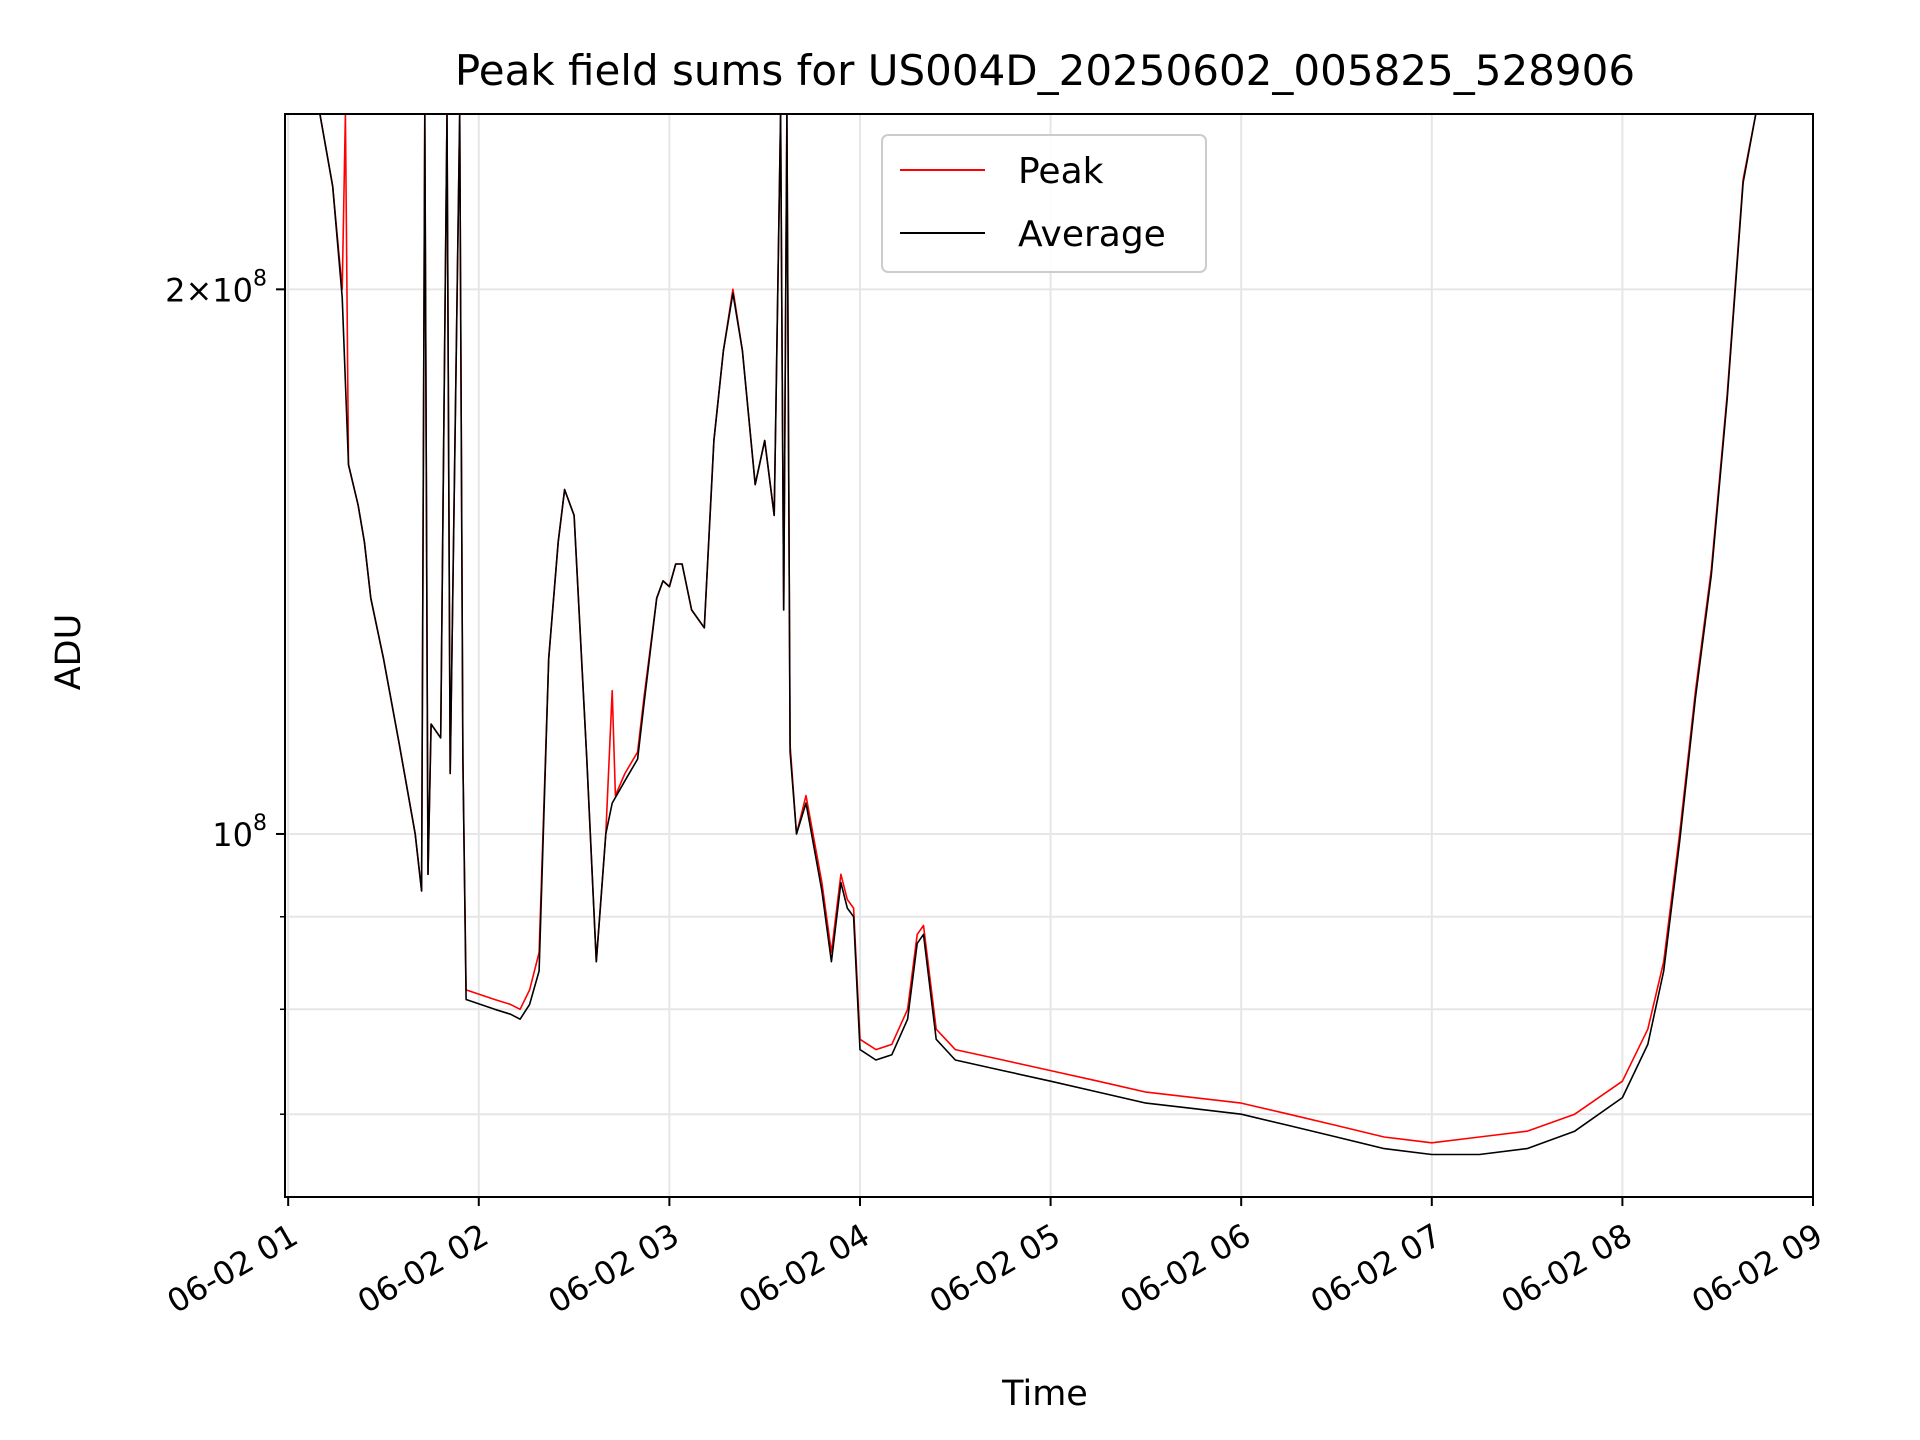  I want to click on y-tick-label: 2×108, so click(216, 287).